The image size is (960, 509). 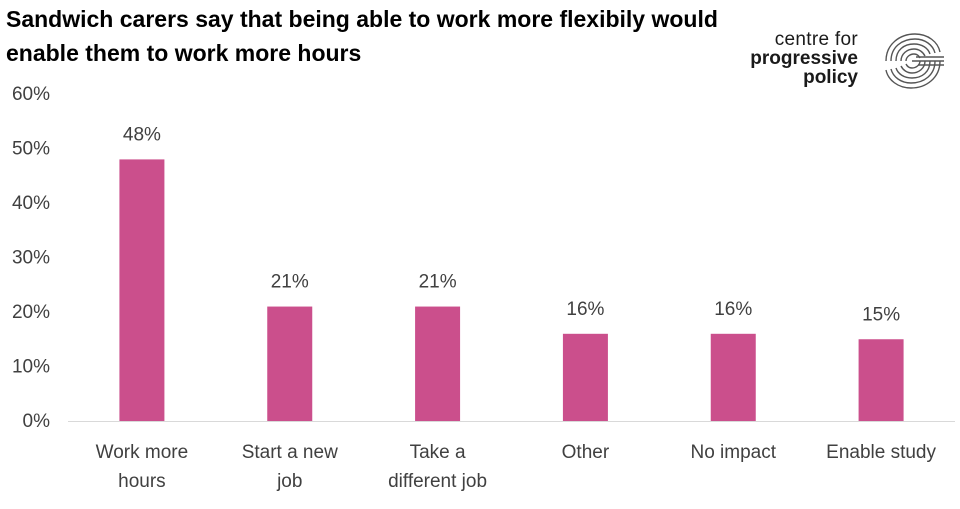 What do you see at coordinates (586, 452) in the screenshot?
I see `x-tick-label: Other` at bounding box center [586, 452].